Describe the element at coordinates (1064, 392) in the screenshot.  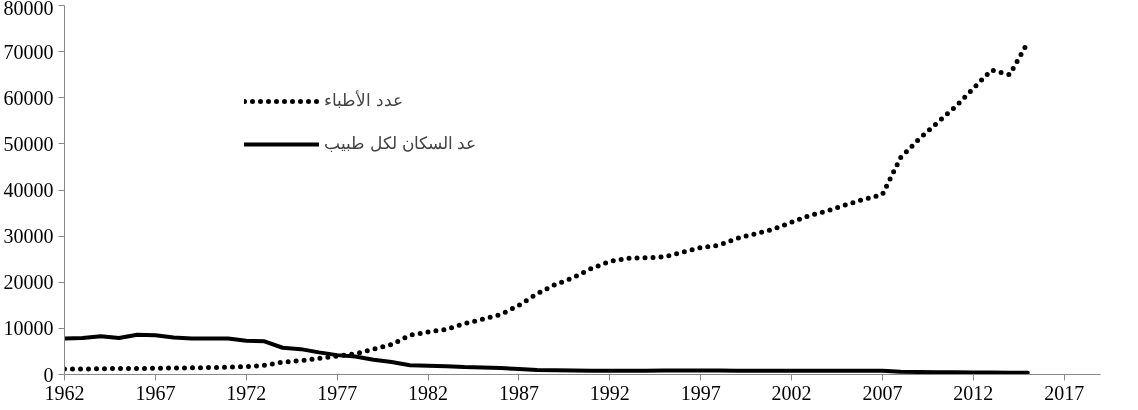
I see `x-tick-label: 2017` at that location.